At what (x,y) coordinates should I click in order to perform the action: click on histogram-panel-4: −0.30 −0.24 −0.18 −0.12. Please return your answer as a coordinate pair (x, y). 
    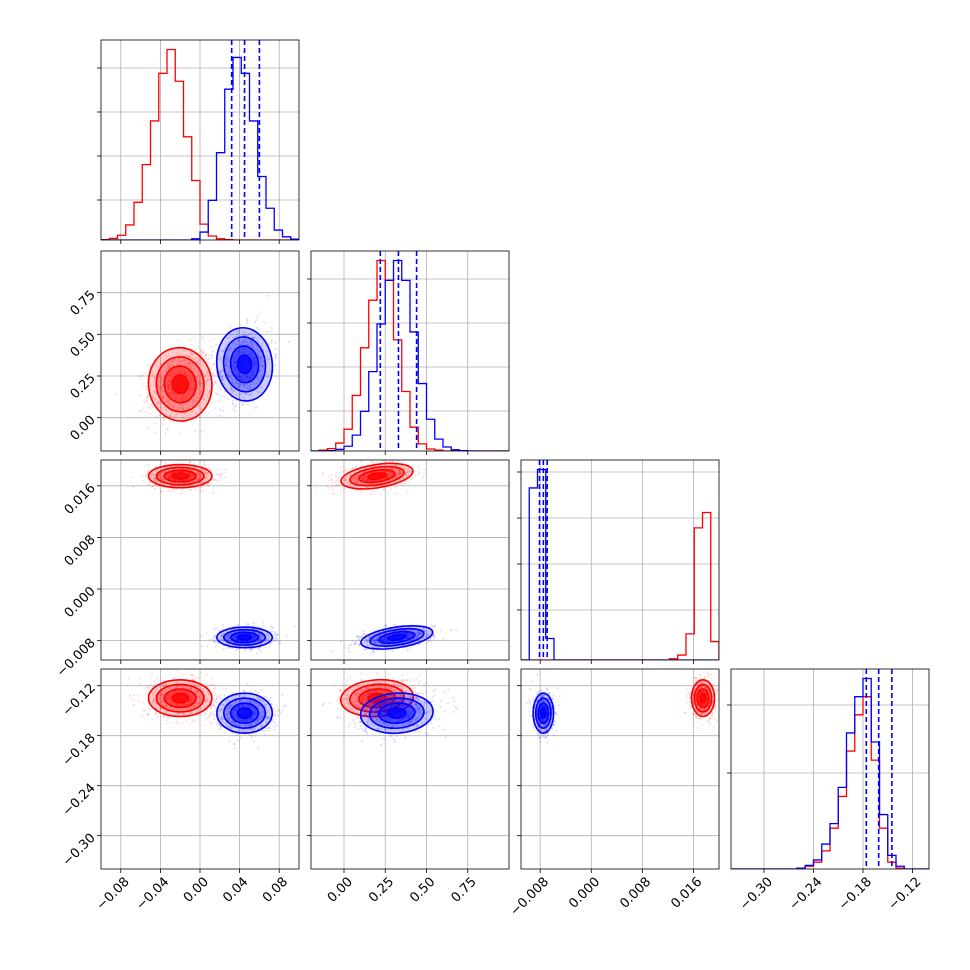
    Looking at the image, I should click on (828, 791).